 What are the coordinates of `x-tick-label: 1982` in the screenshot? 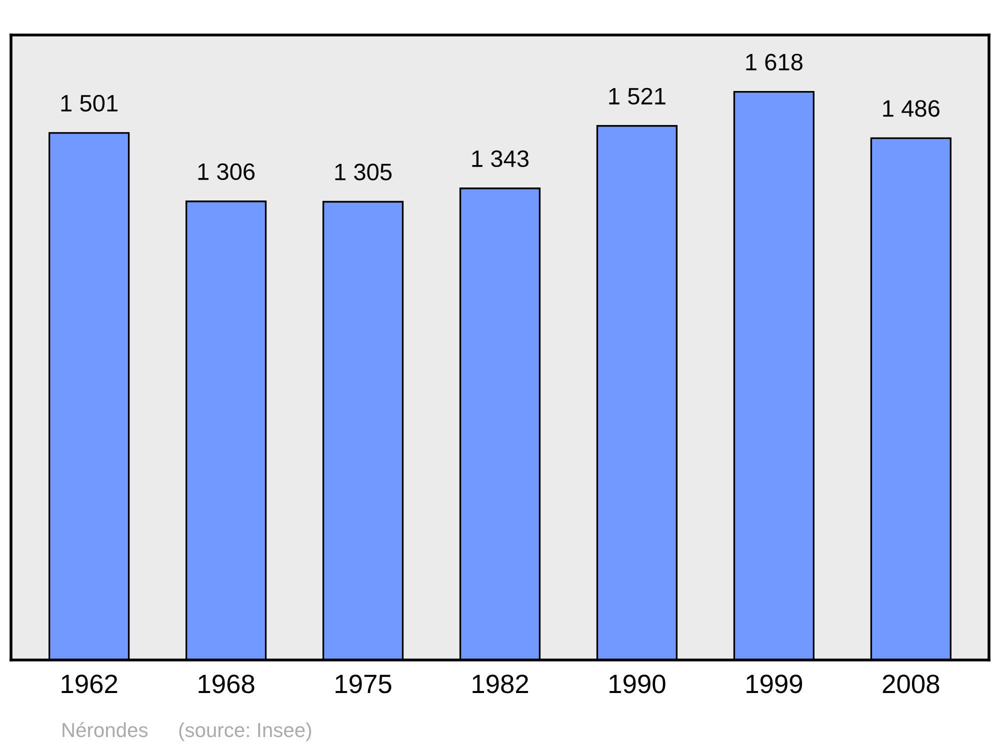 It's located at (500, 684).